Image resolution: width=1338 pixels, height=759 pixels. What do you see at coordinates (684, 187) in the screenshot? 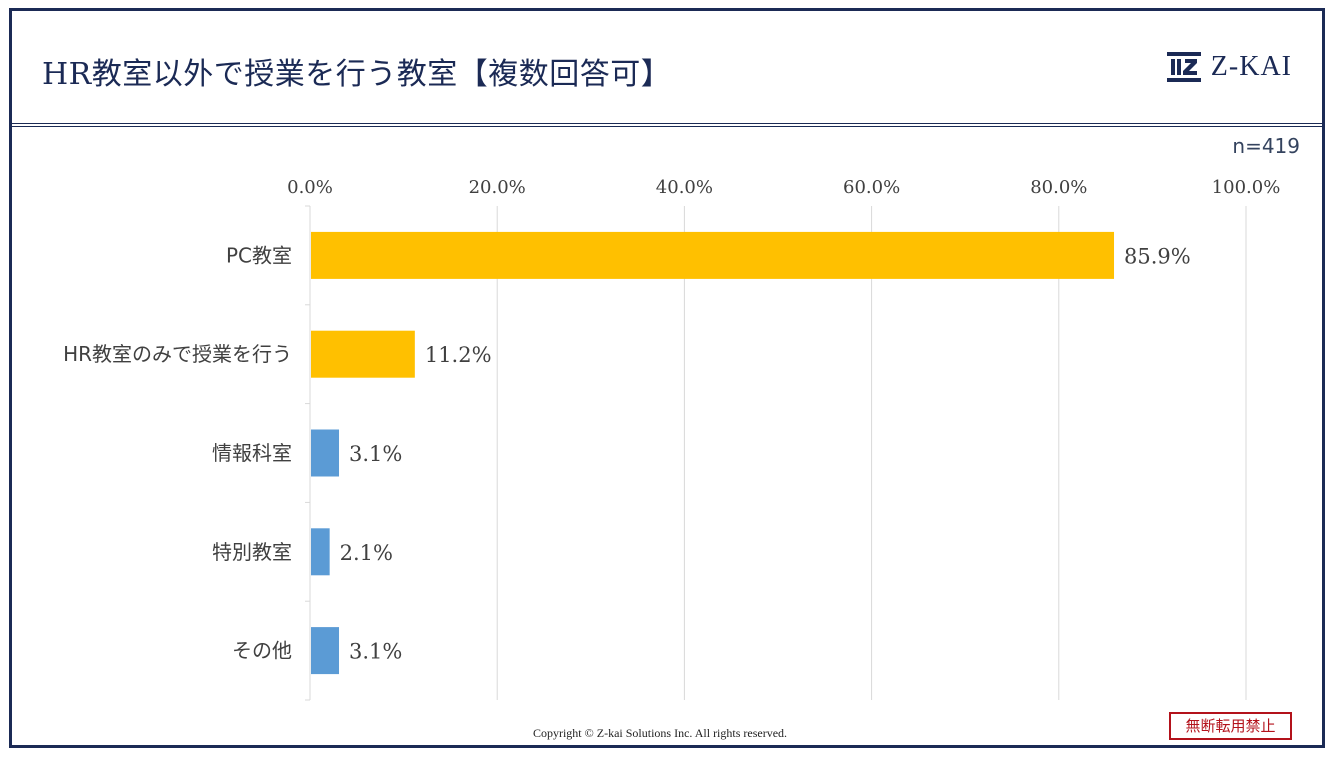
I see `x-tick-label: 40.0%` at bounding box center [684, 187].